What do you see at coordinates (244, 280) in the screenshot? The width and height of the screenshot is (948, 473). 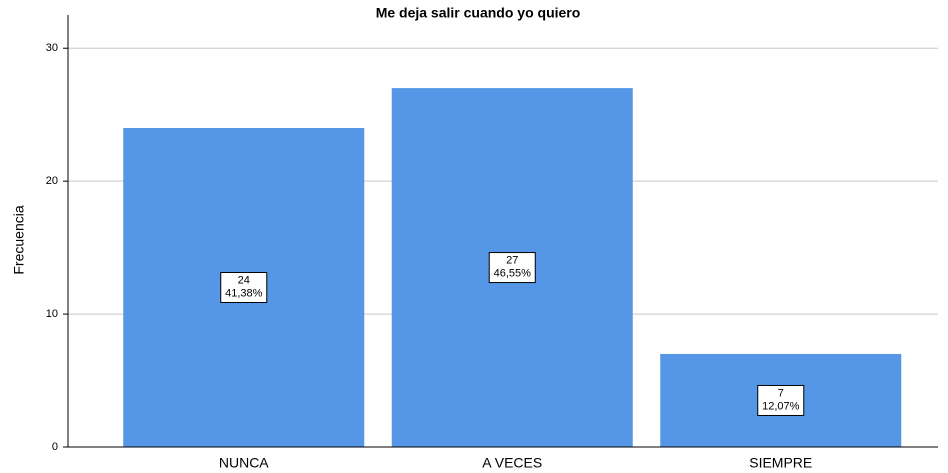 I see `data-label: 24` at bounding box center [244, 280].